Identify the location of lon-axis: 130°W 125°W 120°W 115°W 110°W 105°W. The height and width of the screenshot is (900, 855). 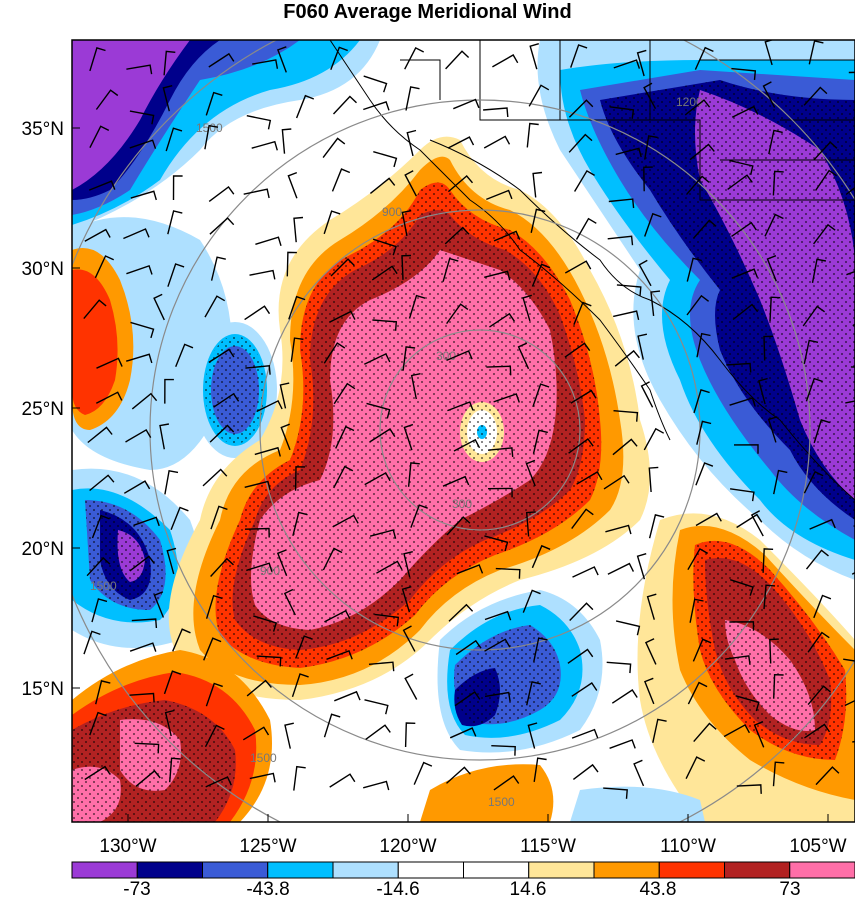
(473, 835).